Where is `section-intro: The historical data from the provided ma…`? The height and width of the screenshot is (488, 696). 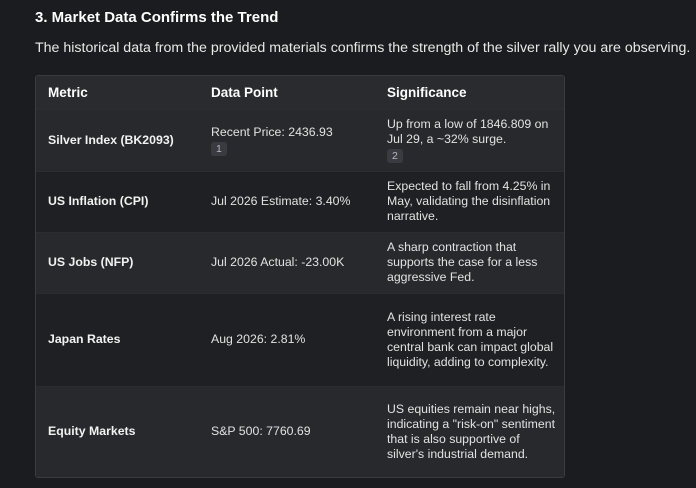 section-intro: The historical data from the provided ma… is located at coordinates (363, 48).